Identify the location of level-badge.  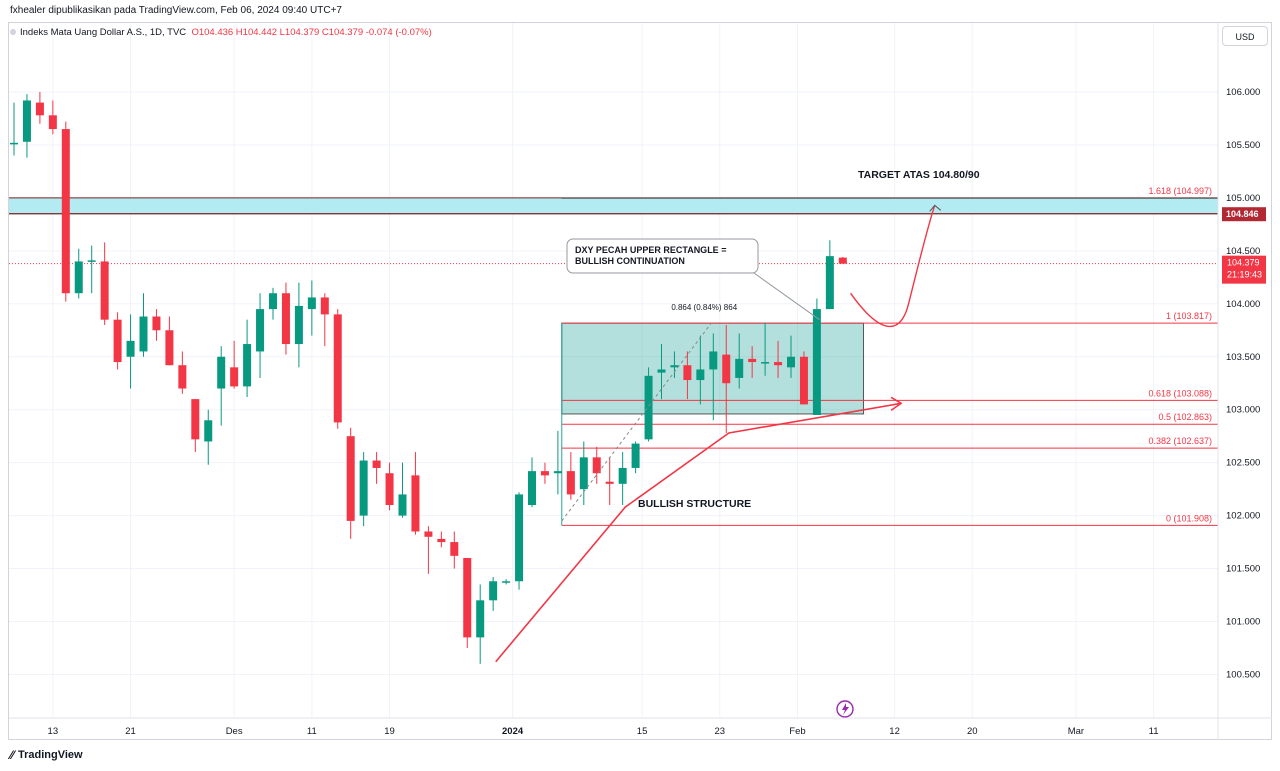
(1244, 214).